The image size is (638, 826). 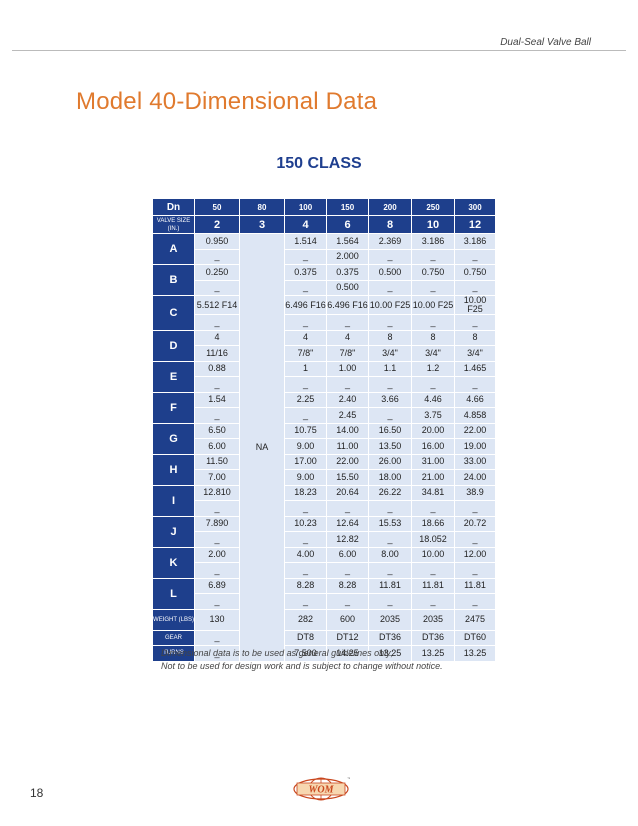 I want to click on table-cell: 26.00, so click(x=390, y=461).